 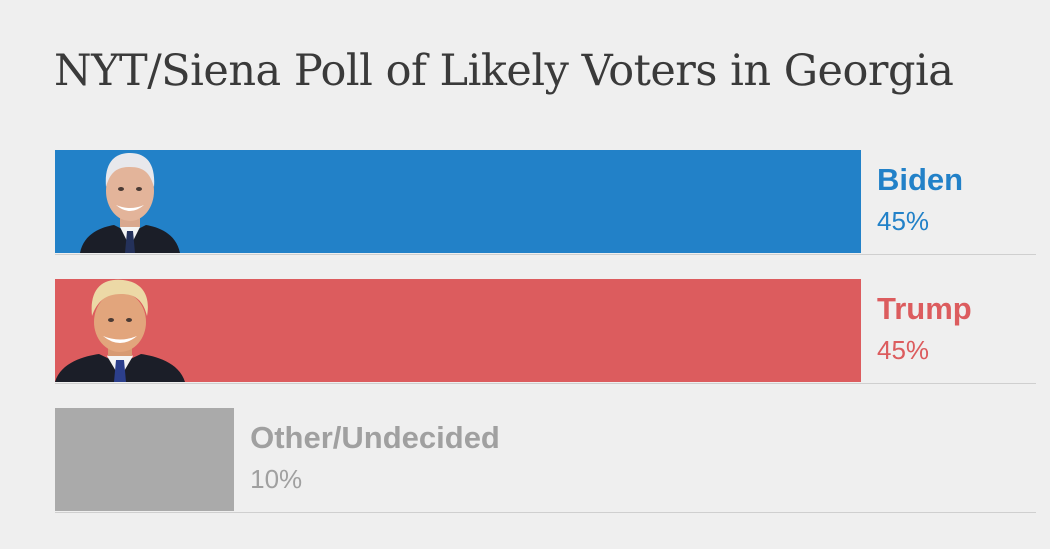 I want to click on baseline-biden, so click(x=545, y=254).